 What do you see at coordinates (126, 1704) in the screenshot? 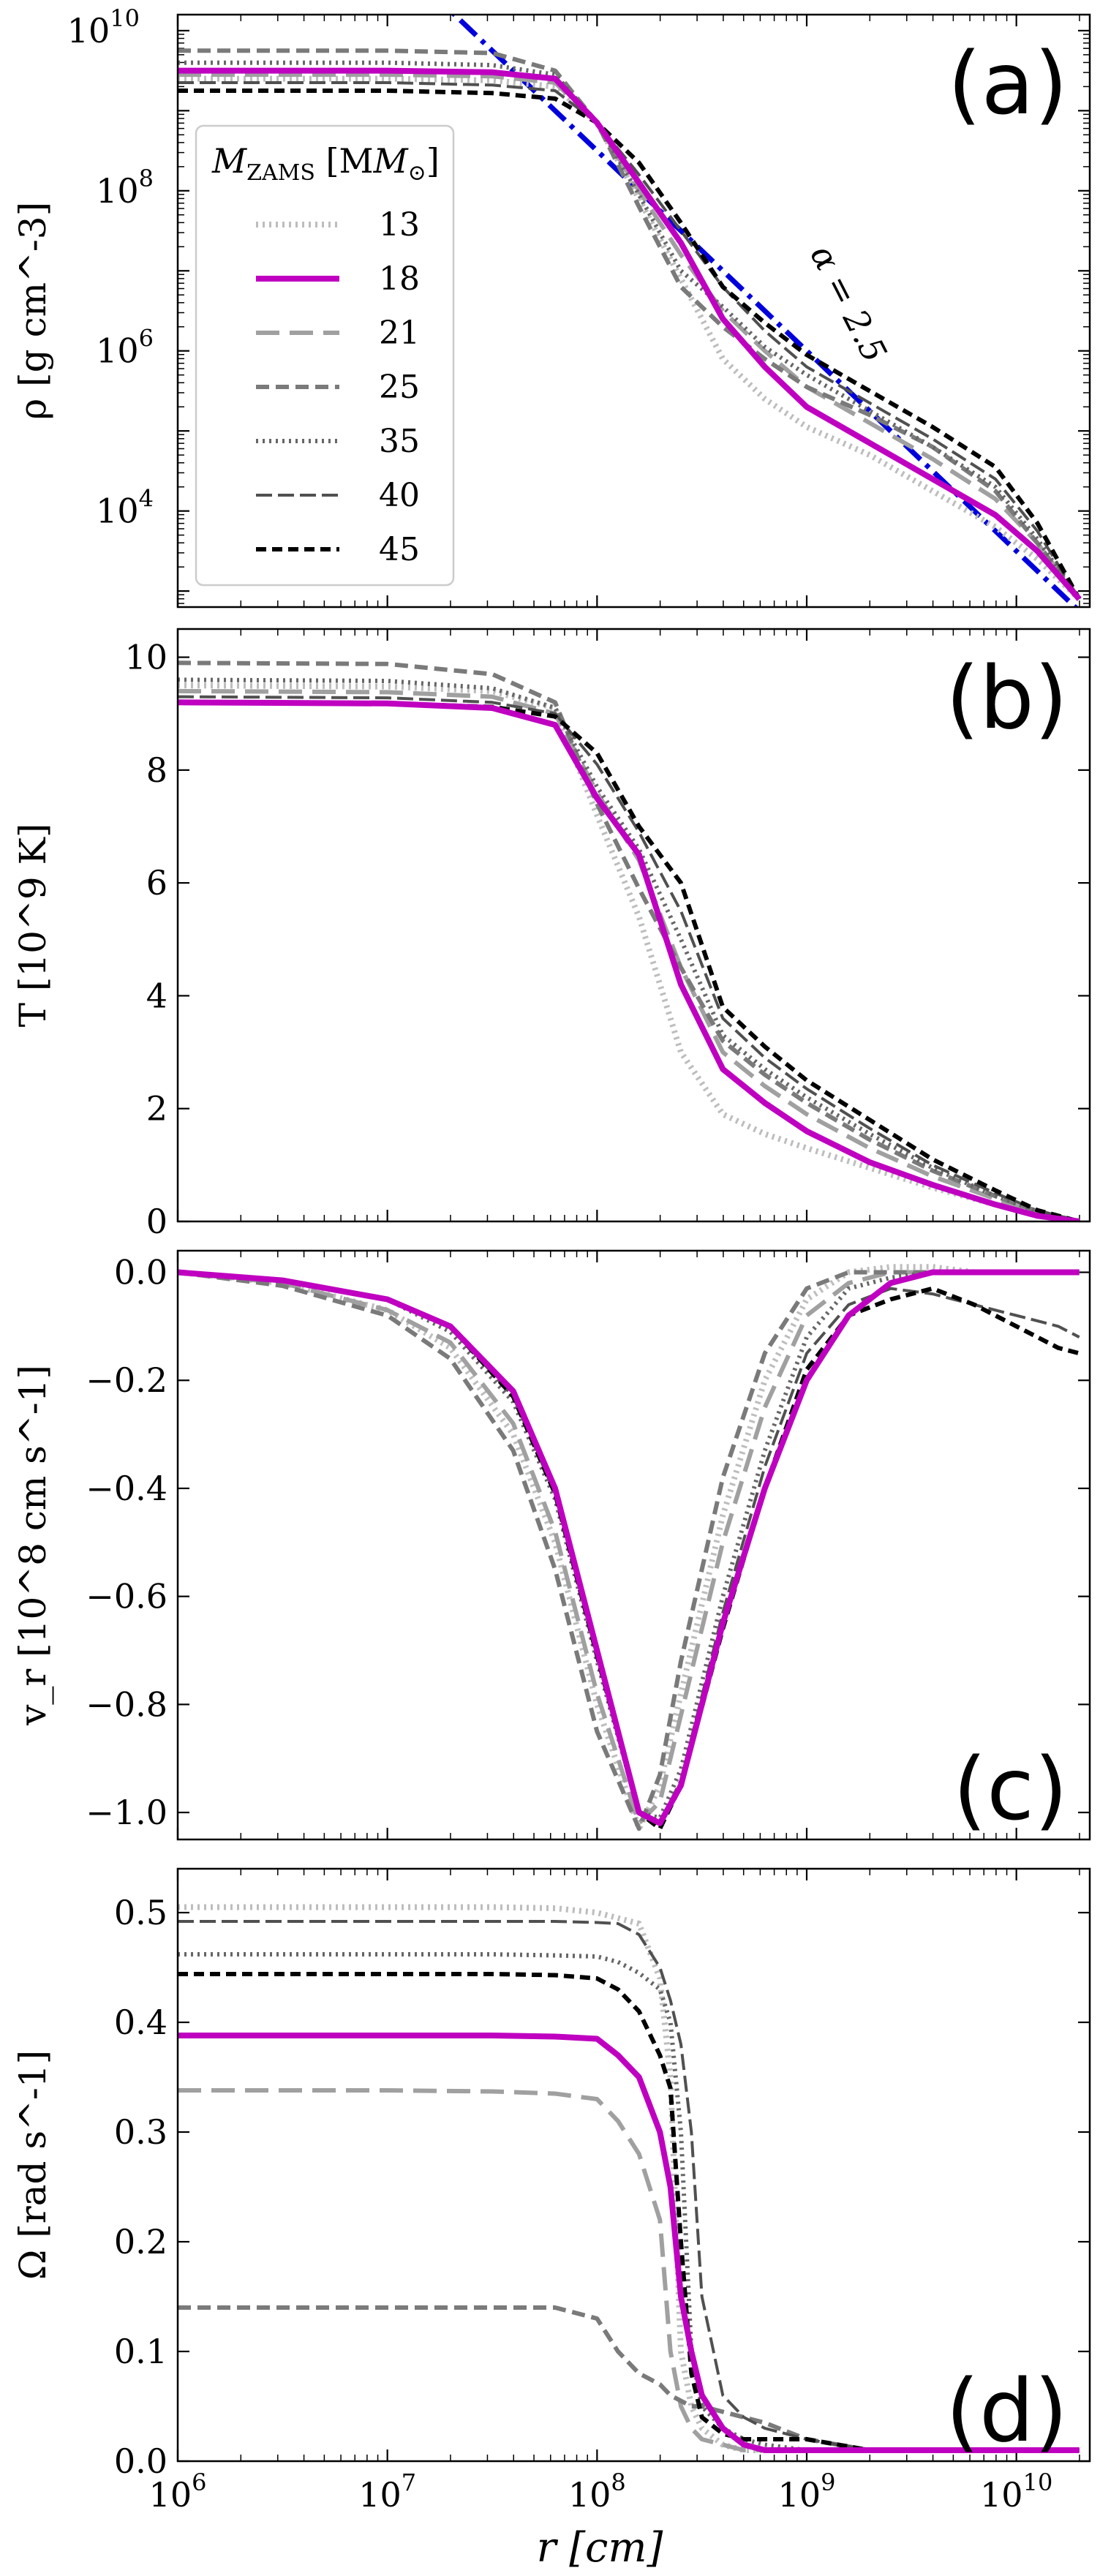
I see `y-tick-label: −0.8` at bounding box center [126, 1704].